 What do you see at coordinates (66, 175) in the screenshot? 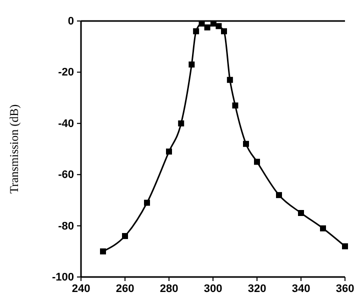
I see `y-tick-label: -60` at bounding box center [66, 175].